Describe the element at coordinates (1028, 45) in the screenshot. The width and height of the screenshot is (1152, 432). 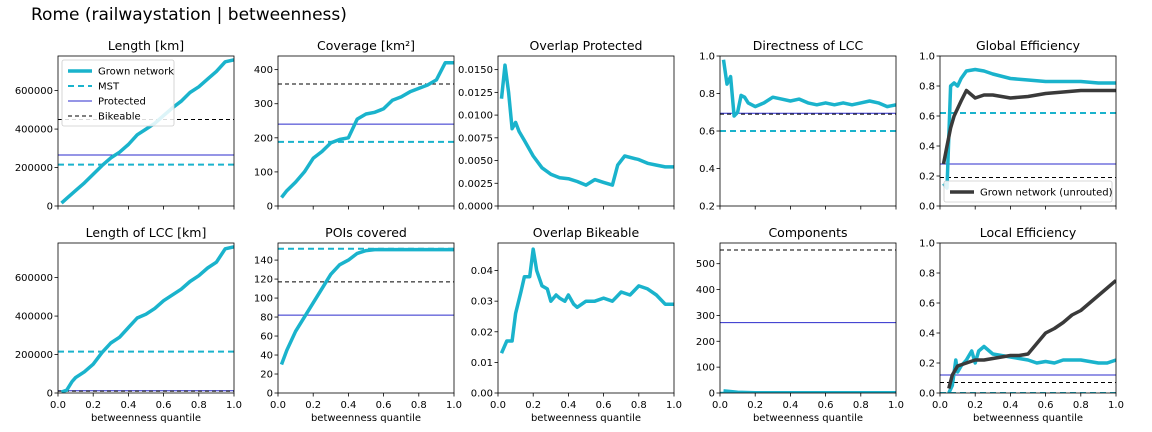
I see `panel-title: Global Efficiency` at that location.